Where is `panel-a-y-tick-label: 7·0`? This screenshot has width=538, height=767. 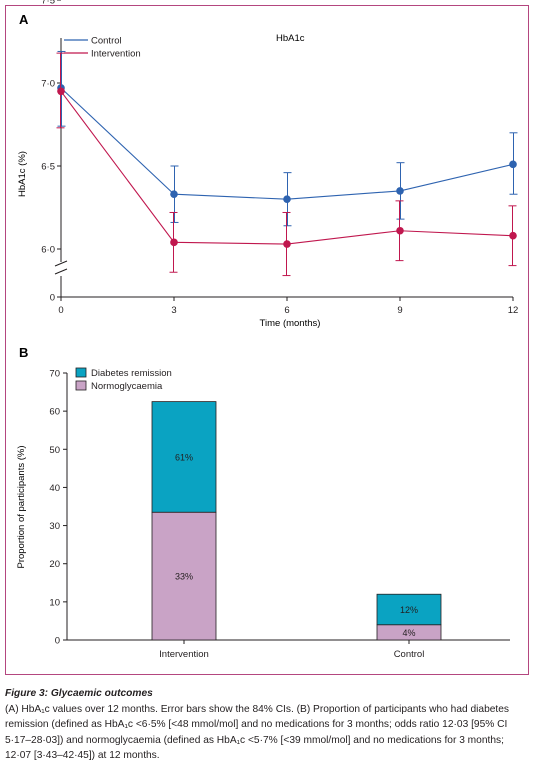
panel-a-y-tick-label: 7·0 is located at coordinates (48, 84).